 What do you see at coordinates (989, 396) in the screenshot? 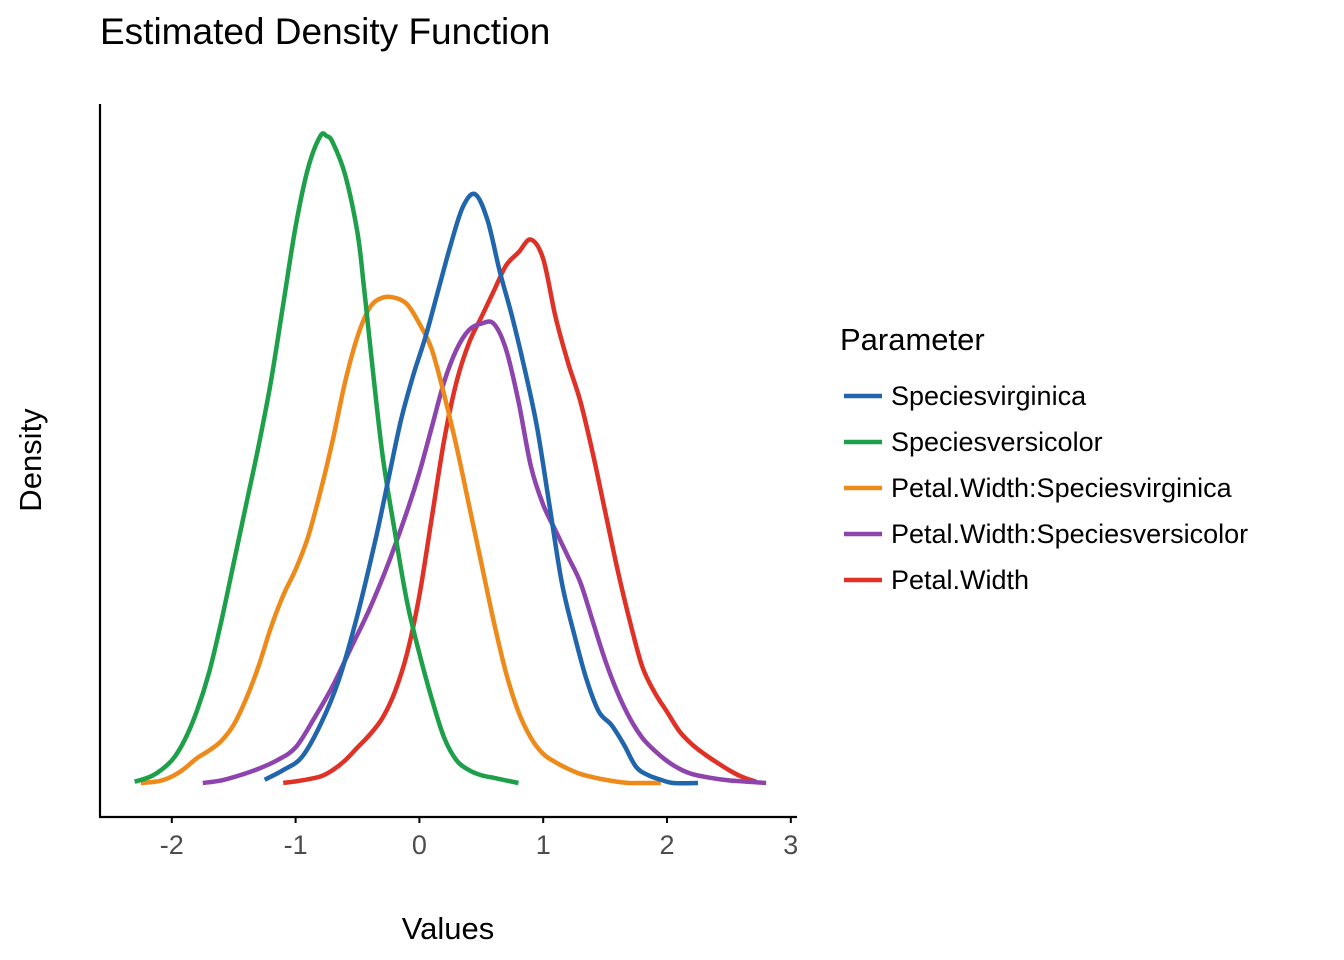
I see `legend-label: Speciesvirginica` at bounding box center [989, 396].